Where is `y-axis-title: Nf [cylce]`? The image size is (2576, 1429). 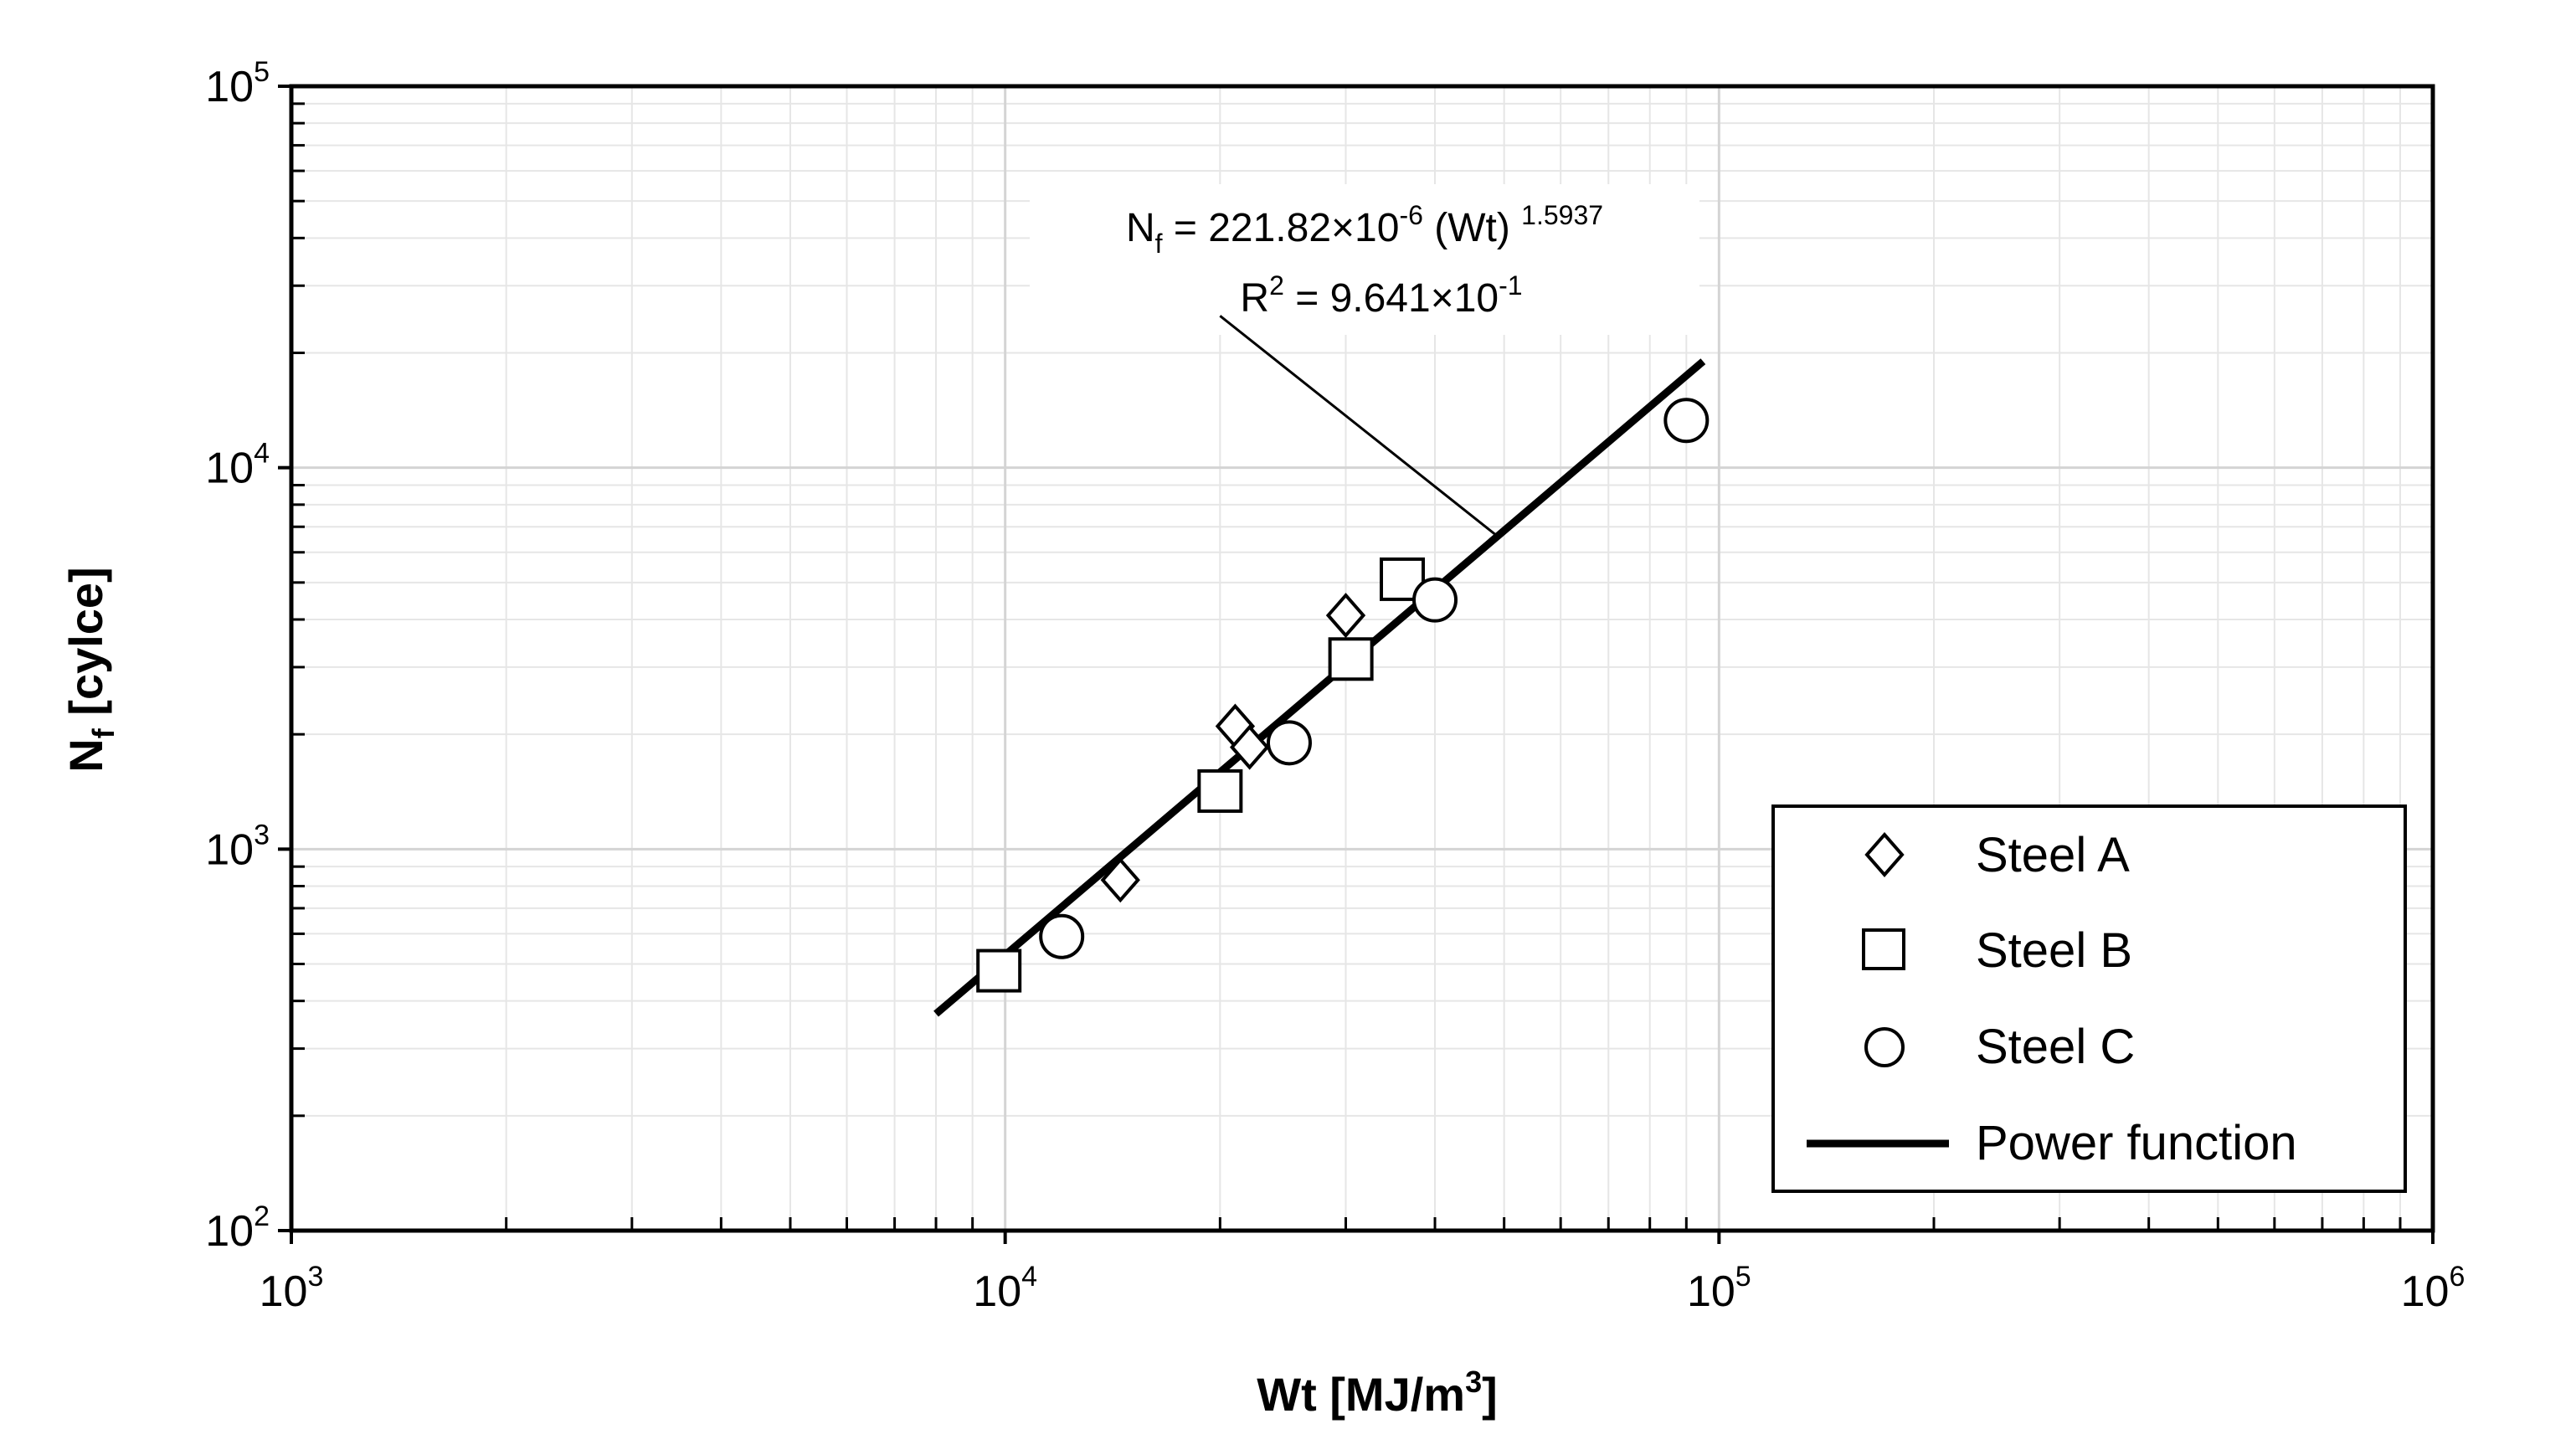 y-axis-title: Nf [cylce] is located at coordinates (90, 669).